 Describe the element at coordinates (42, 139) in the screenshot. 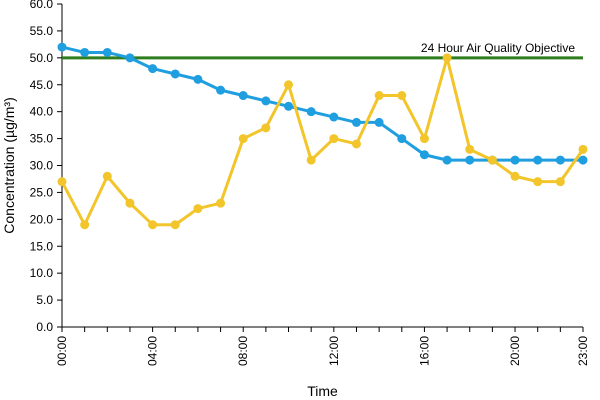

I see `y-tick-label: 35.0` at that location.